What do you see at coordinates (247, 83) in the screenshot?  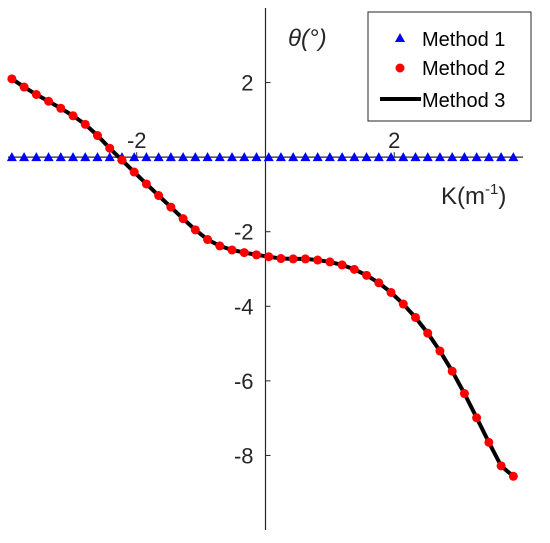 I see `y-tick-label: 2` at bounding box center [247, 83].